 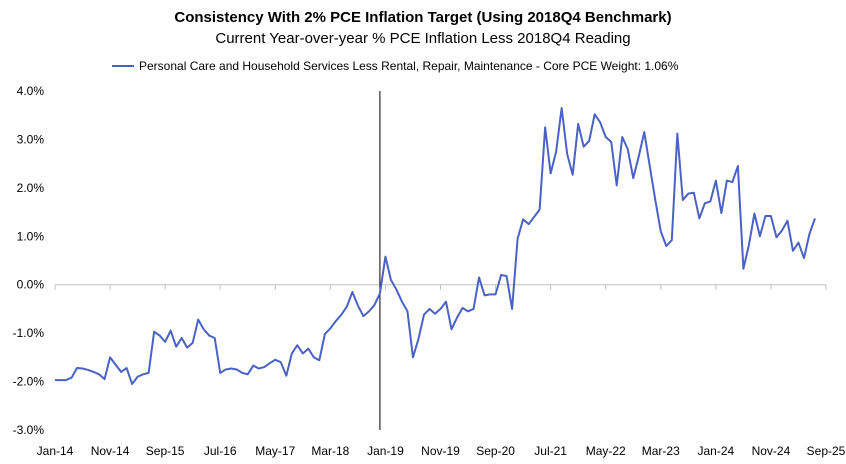 What do you see at coordinates (771, 451) in the screenshot?
I see `x-tick-label: Nov-24` at bounding box center [771, 451].